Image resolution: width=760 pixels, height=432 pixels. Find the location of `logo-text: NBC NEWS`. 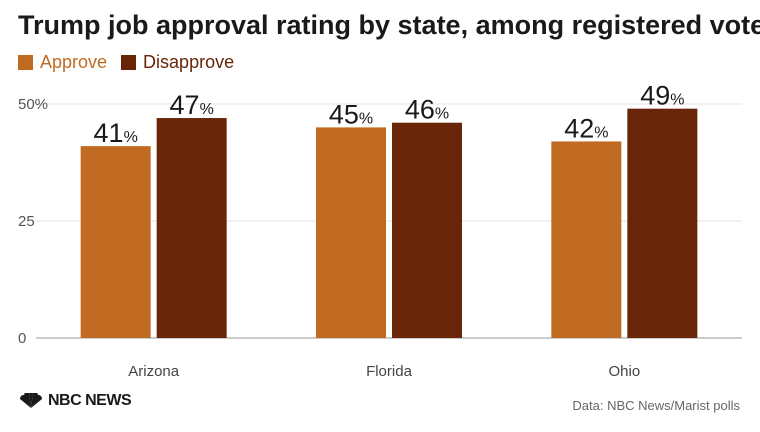

logo-text: NBC NEWS is located at coordinates (90, 400).